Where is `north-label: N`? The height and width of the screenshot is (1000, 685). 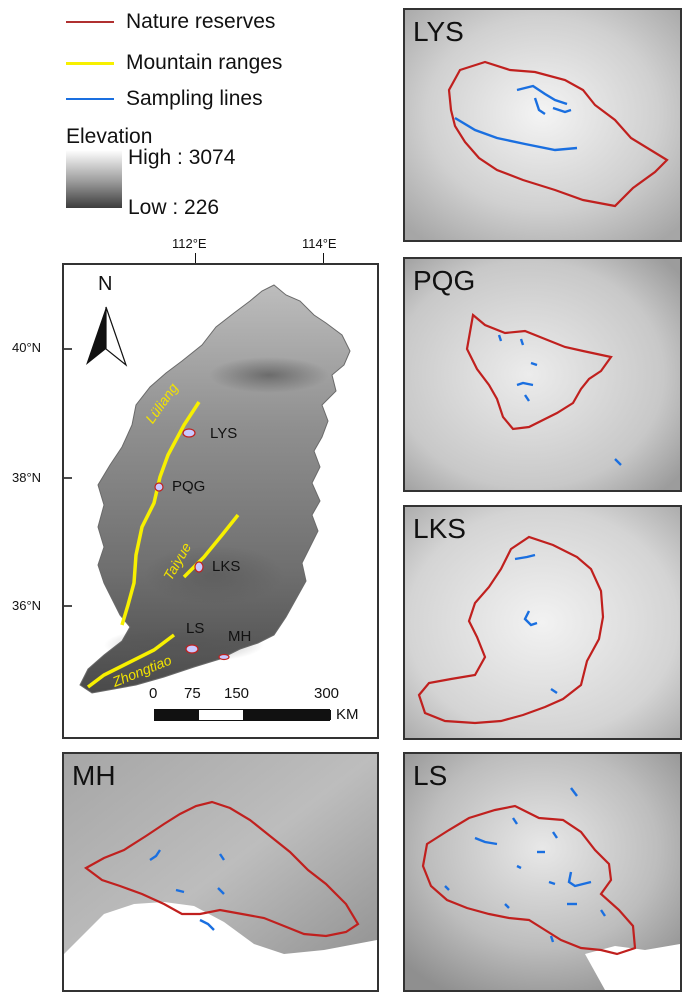
north-label: N is located at coordinates (105, 284).